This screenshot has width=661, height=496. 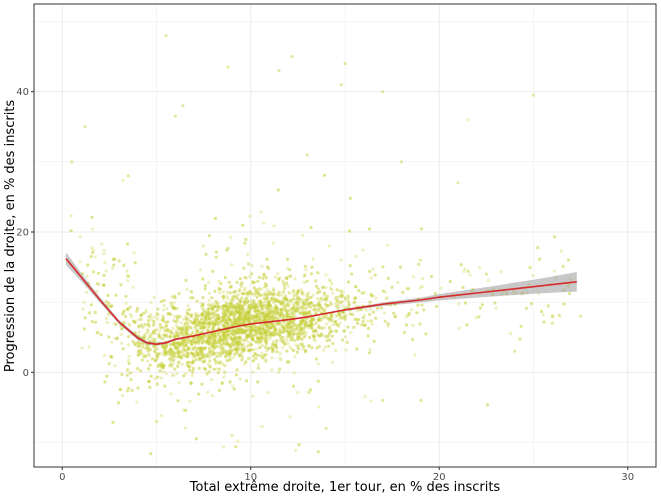 I want to click on data-point-outlier, so click(x=326, y=428).